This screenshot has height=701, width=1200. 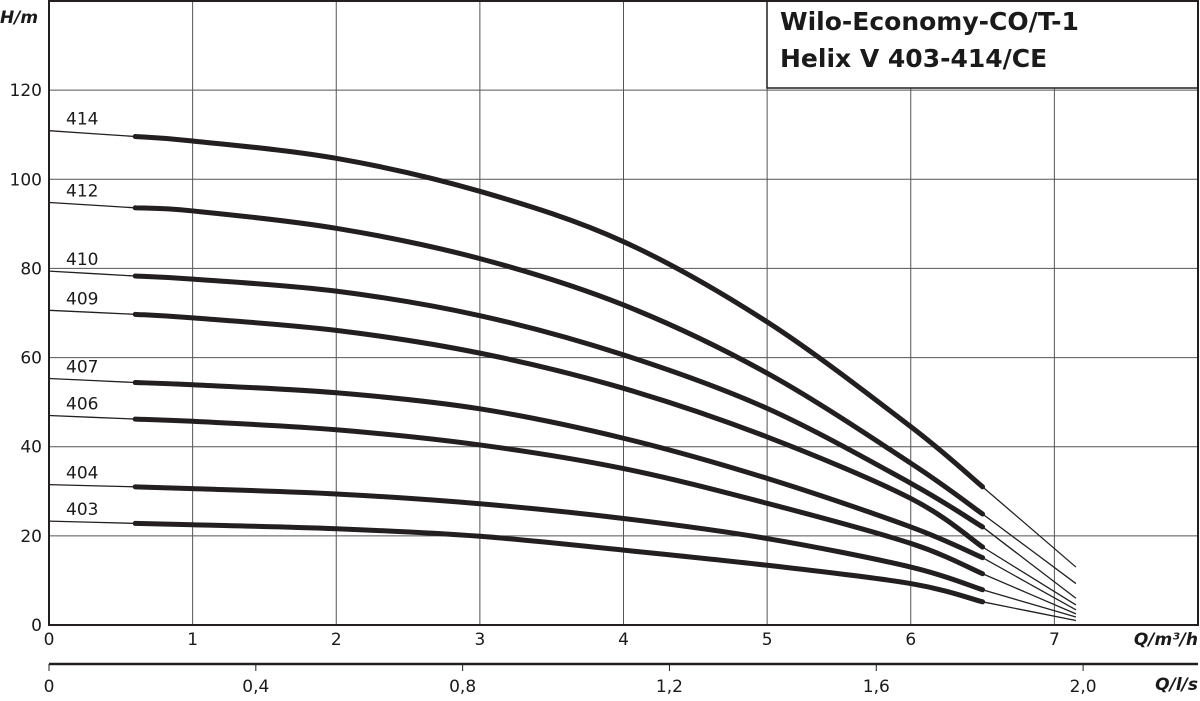 What do you see at coordinates (19, 18) in the screenshot?
I see `y-axis-label: H/m` at bounding box center [19, 18].